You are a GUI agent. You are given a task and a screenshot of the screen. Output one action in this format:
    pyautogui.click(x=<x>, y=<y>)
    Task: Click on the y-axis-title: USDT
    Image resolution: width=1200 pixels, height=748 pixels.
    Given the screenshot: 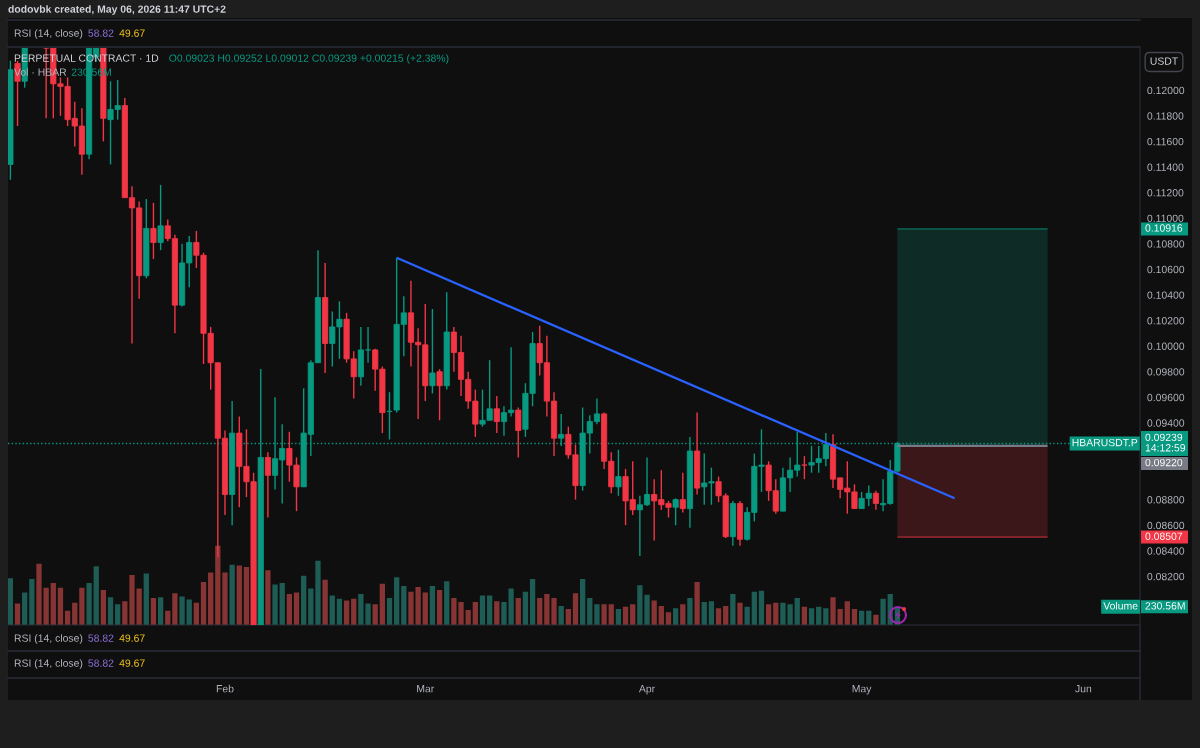 What is the action you would take?
    pyautogui.click(x=1164, y=61)
    